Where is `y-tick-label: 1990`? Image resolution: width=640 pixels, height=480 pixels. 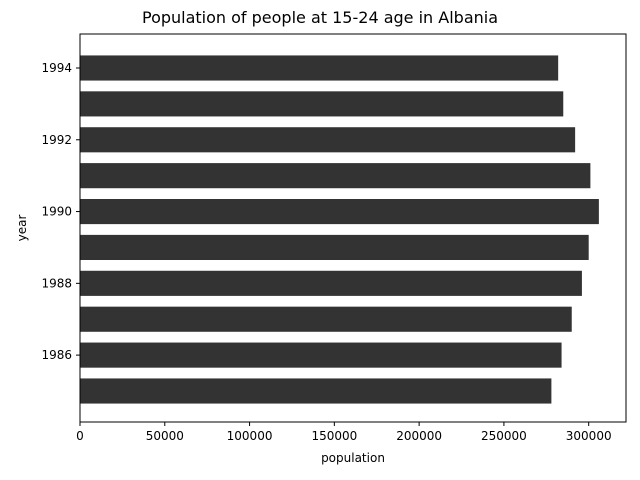
y-tick-label: 1990 is located at coordinates (56, 212).